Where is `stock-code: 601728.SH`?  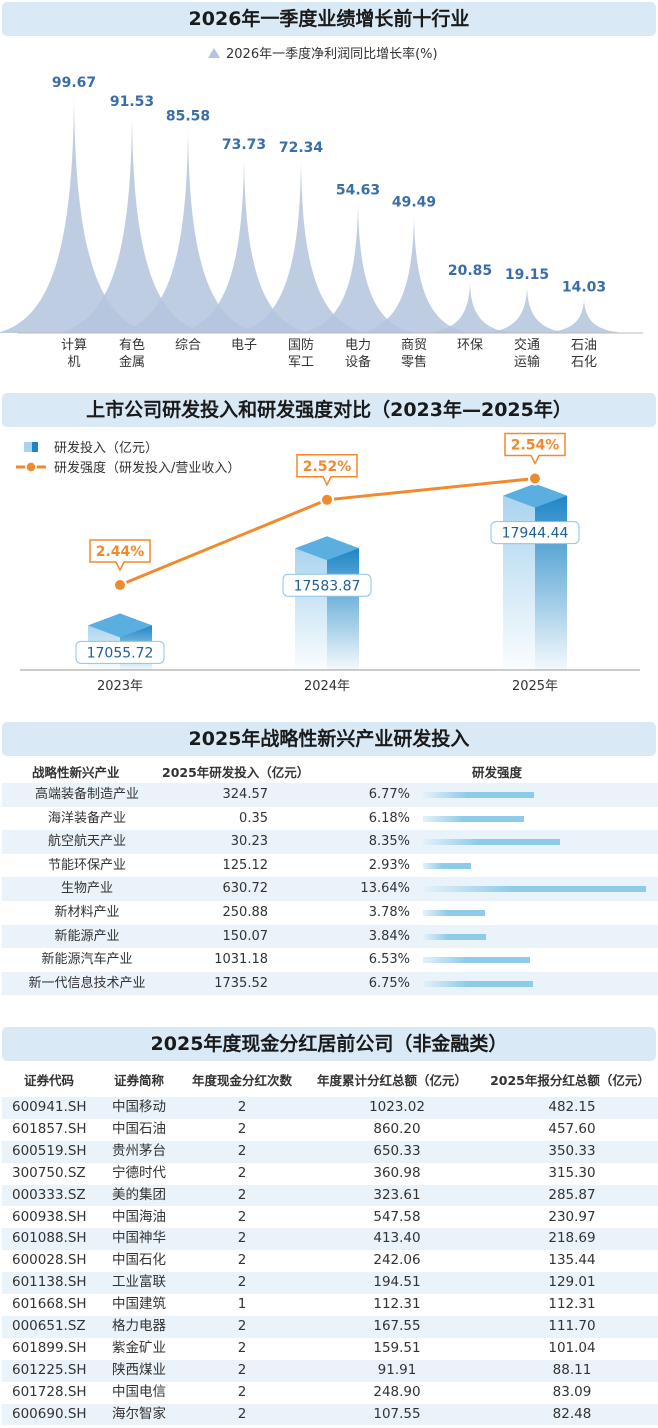
stock-code: 601728.SH is located at coordinates (49, 1391).